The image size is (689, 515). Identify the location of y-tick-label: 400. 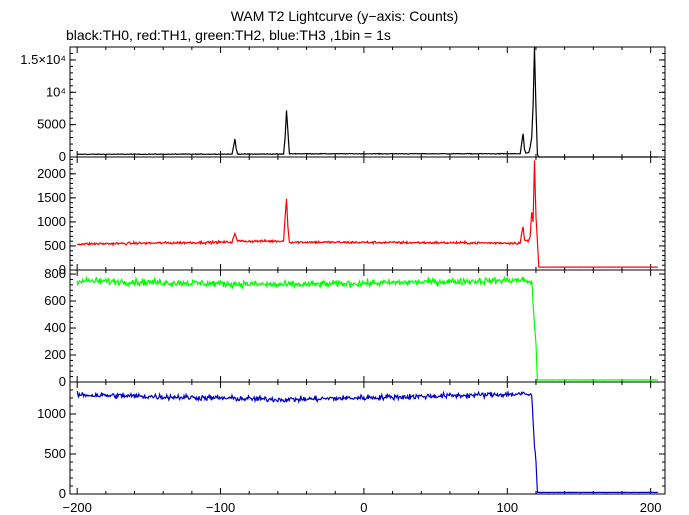
(55, 327).